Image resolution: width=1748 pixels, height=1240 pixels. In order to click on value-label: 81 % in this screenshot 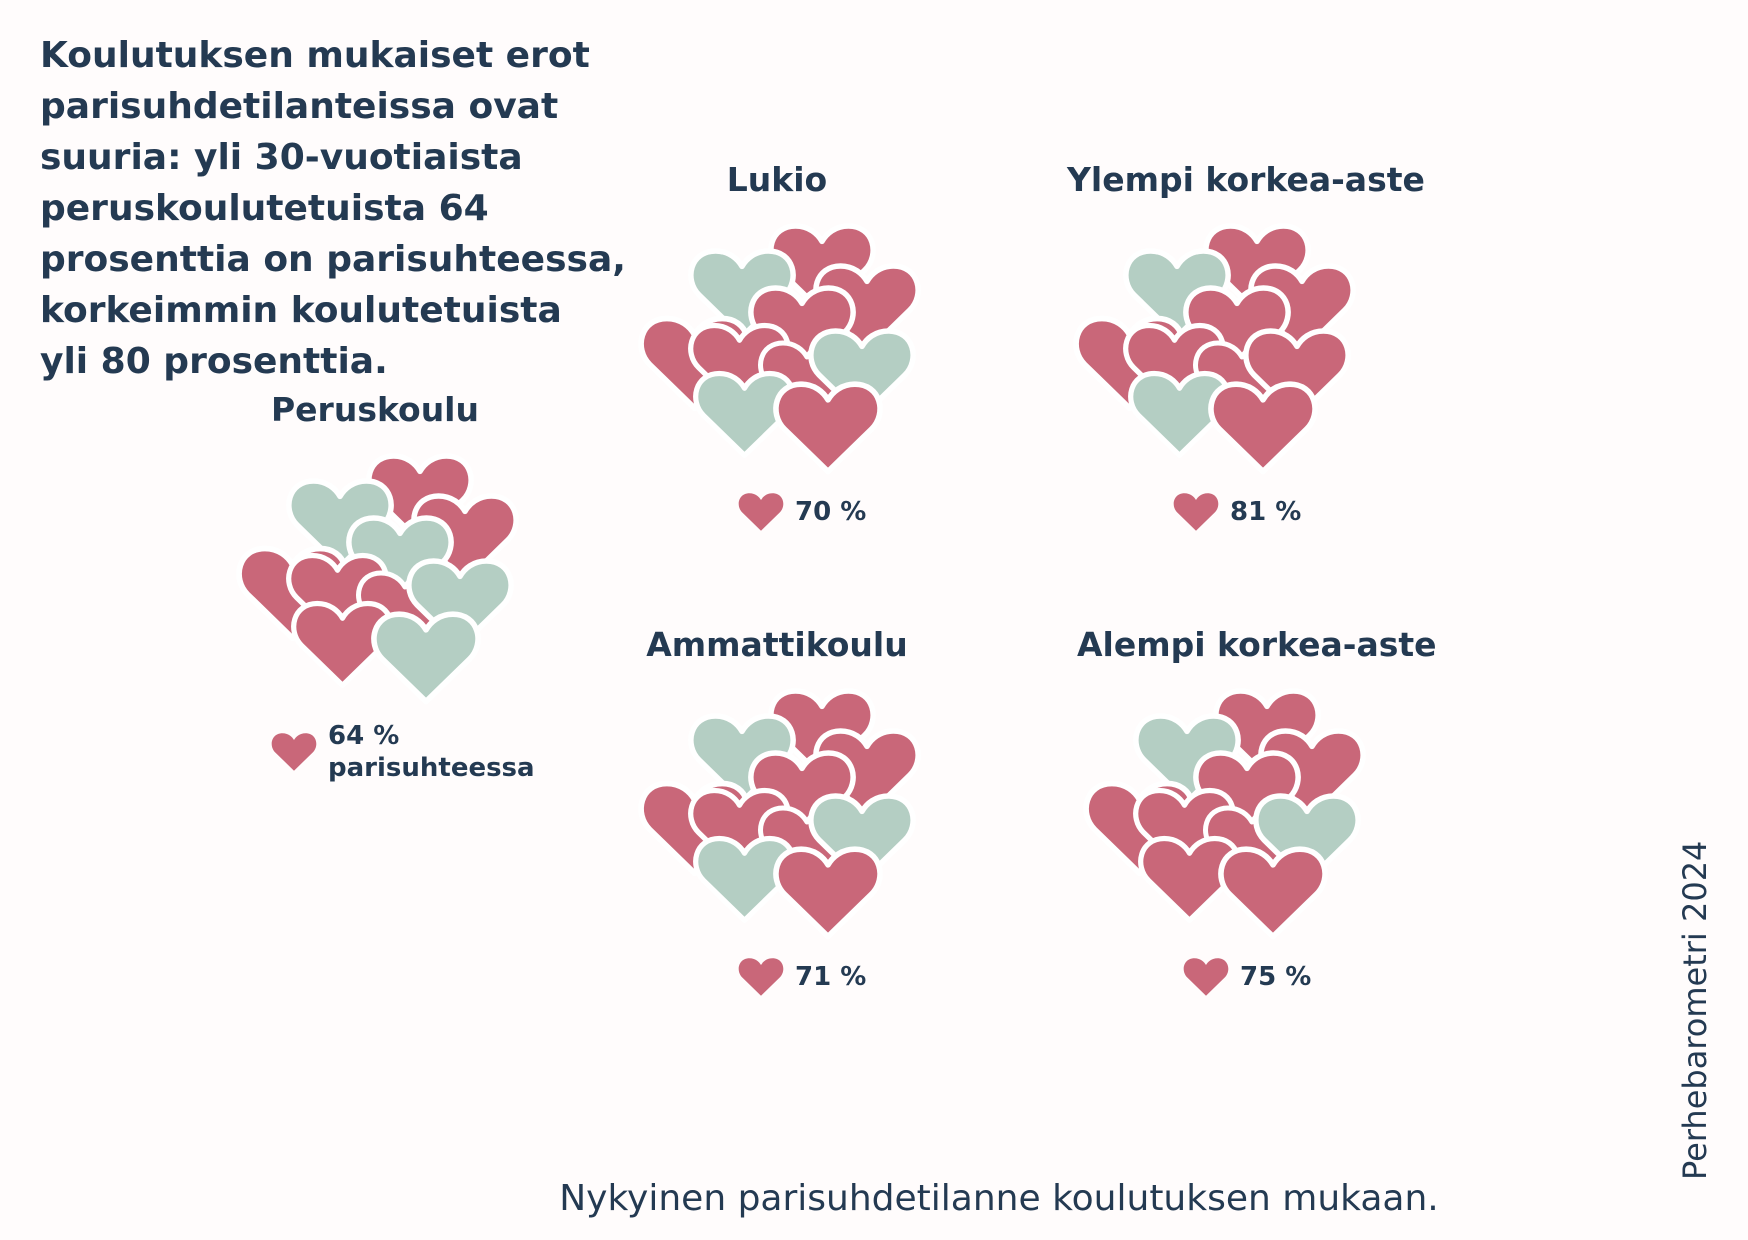, I will do `click(1236, 512)`.